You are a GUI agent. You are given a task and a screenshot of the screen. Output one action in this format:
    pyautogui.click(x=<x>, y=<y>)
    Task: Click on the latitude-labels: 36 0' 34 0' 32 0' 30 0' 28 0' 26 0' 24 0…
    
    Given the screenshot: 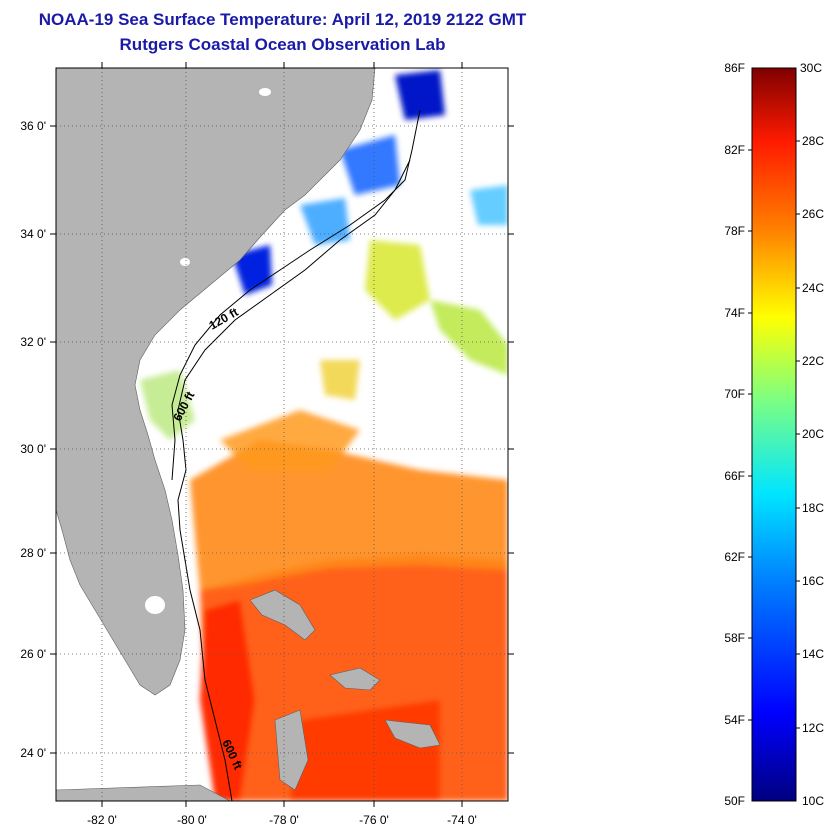 What is the action you would take?
    pyautogui.click(x=33, y=439)
    